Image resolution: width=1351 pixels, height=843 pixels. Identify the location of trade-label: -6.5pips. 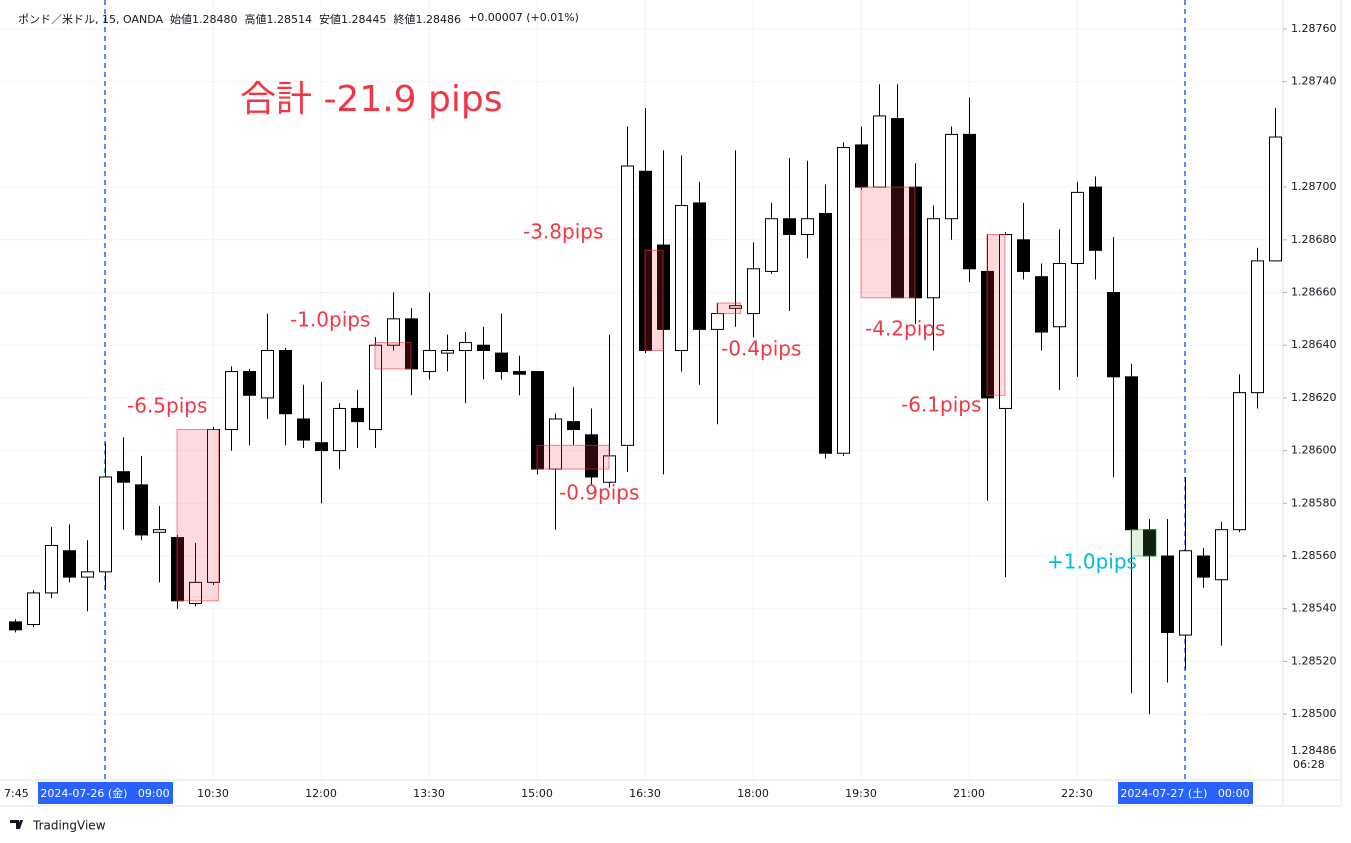
(167, 406).